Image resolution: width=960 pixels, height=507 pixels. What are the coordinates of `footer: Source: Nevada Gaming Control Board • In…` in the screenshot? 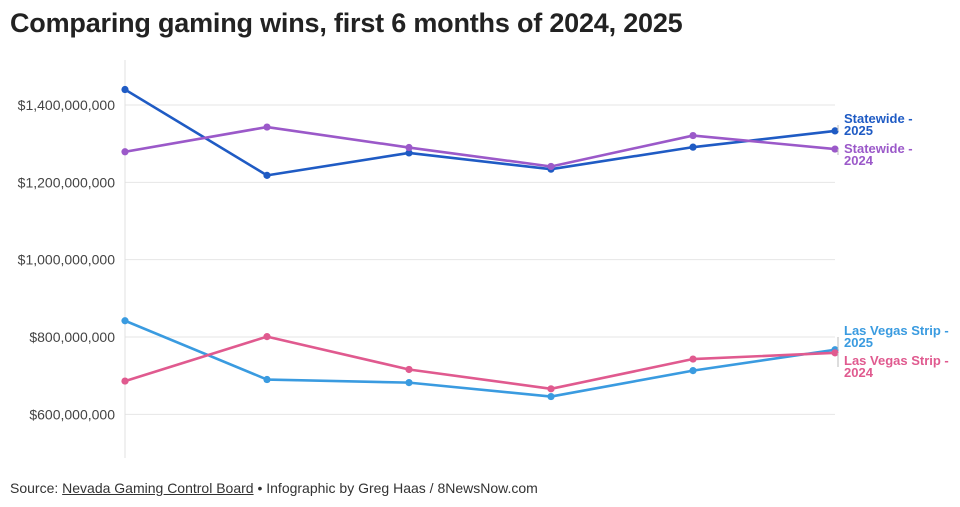 It's located at (274, 488).